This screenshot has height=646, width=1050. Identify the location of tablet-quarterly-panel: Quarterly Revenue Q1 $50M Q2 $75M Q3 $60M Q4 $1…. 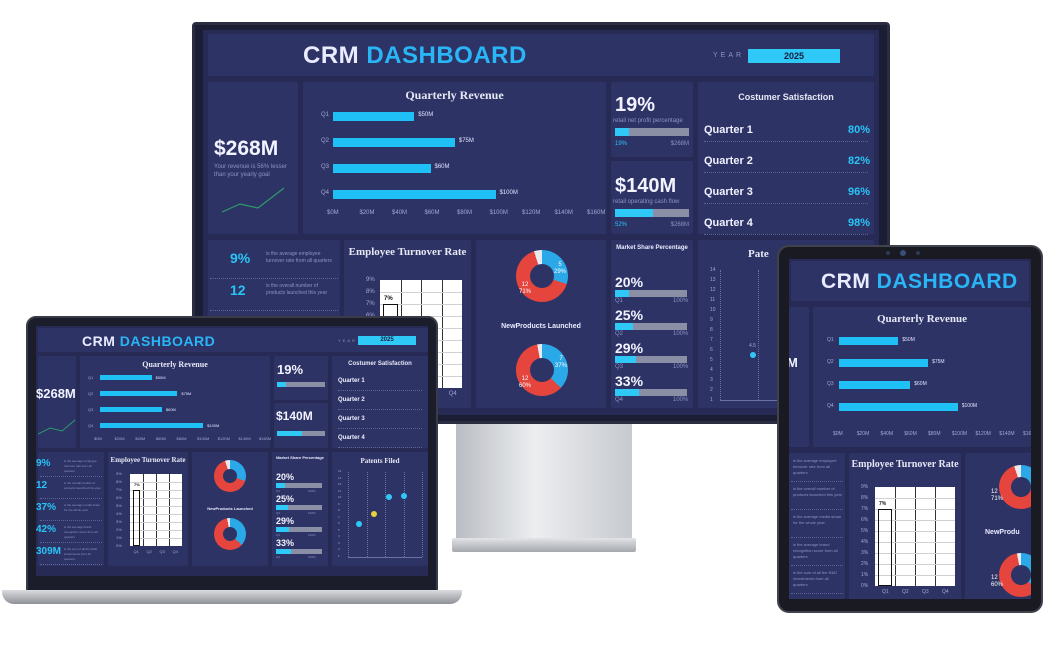
(922, 377).